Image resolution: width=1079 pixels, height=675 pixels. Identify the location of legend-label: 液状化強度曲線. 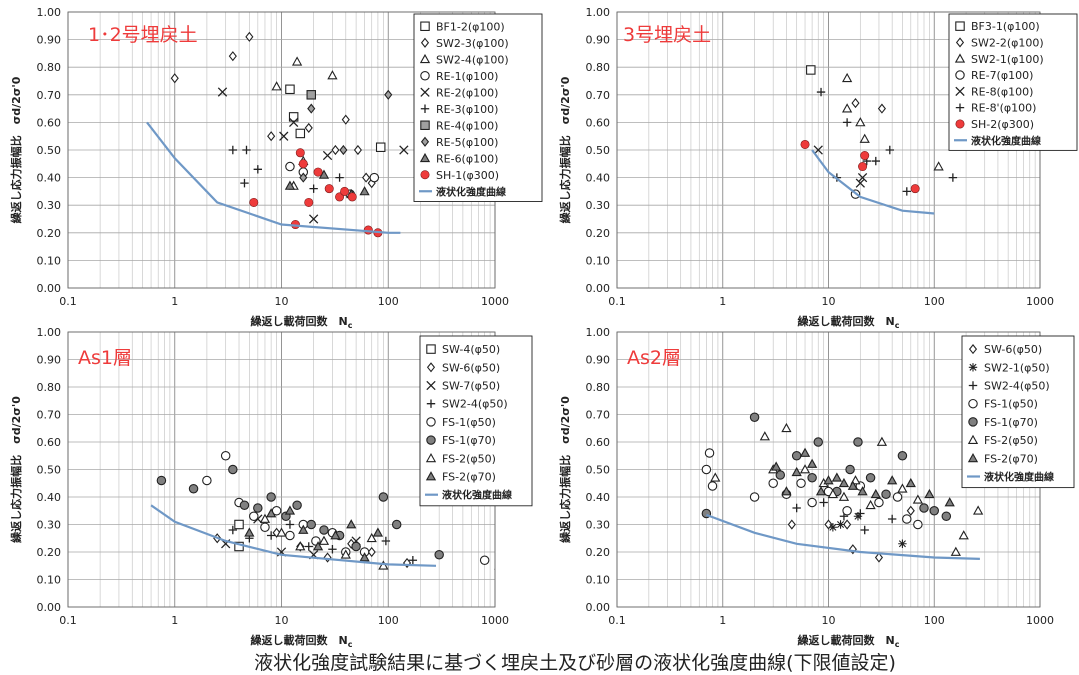
(471, 191).